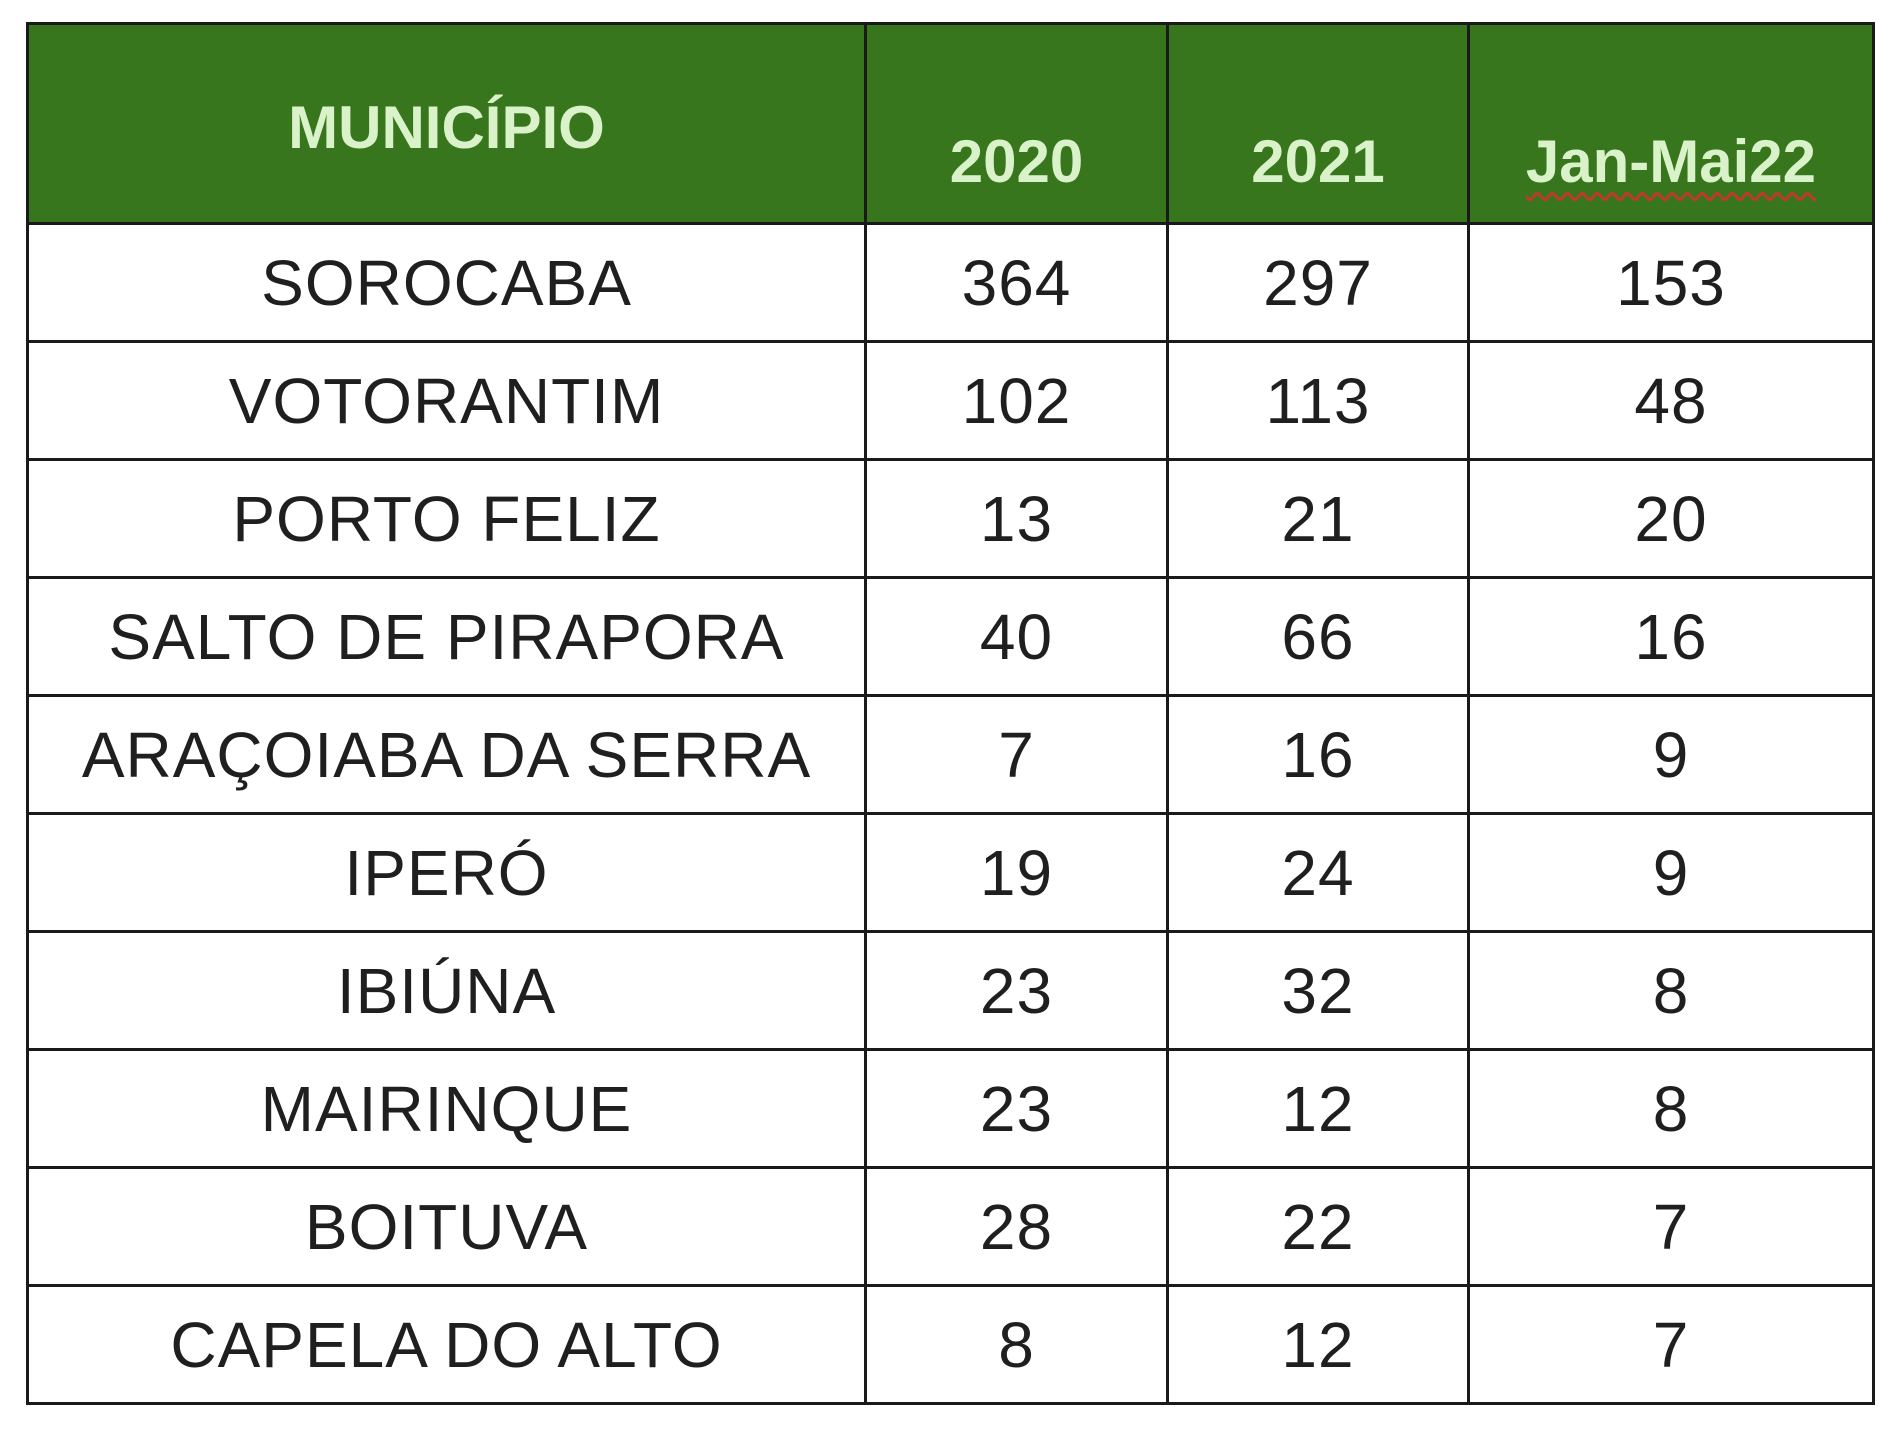 Image resolution: width=1903 pixels, height=1432 pixels. What do you see at coordinates (446, 636) in the screenshot?
I see `cell-municipio: SALTO DE PIRAPORA` at bounding box center [446, 636].